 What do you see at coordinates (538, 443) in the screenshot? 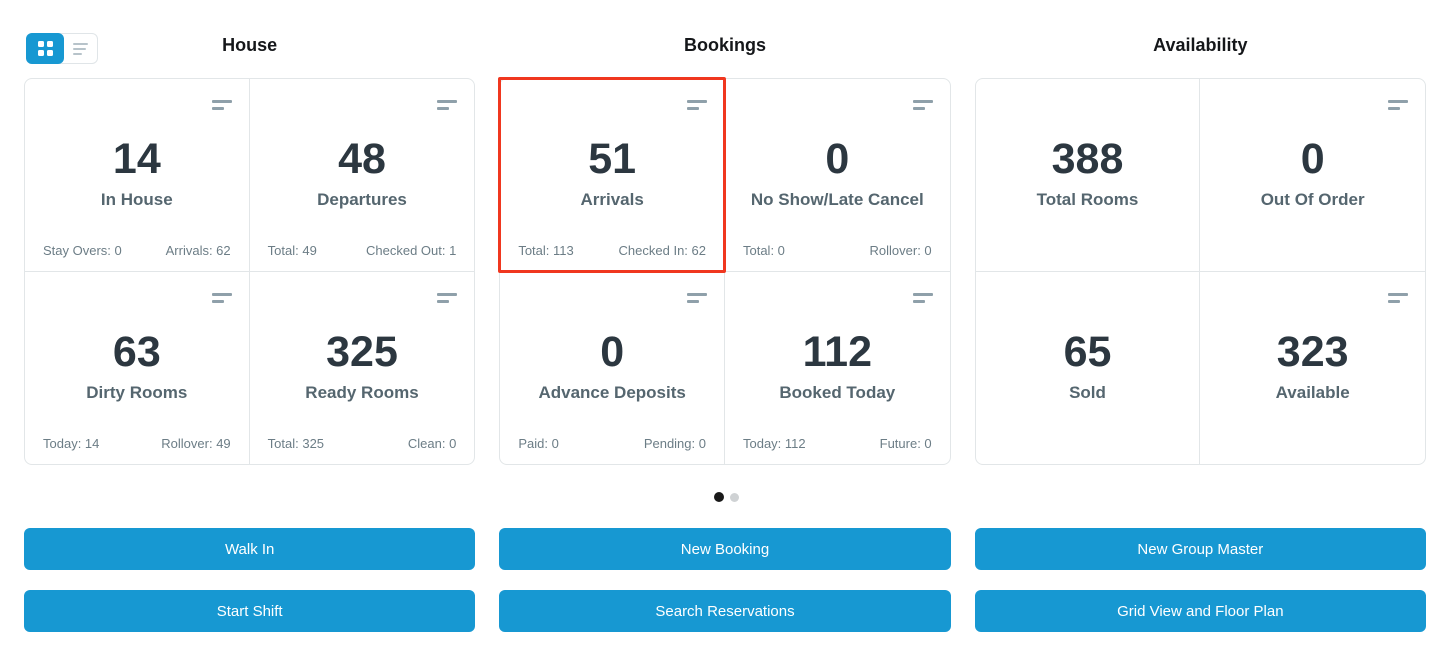
I see `stat-footer-left: Paid: 0` at bounding box center [538, 443].